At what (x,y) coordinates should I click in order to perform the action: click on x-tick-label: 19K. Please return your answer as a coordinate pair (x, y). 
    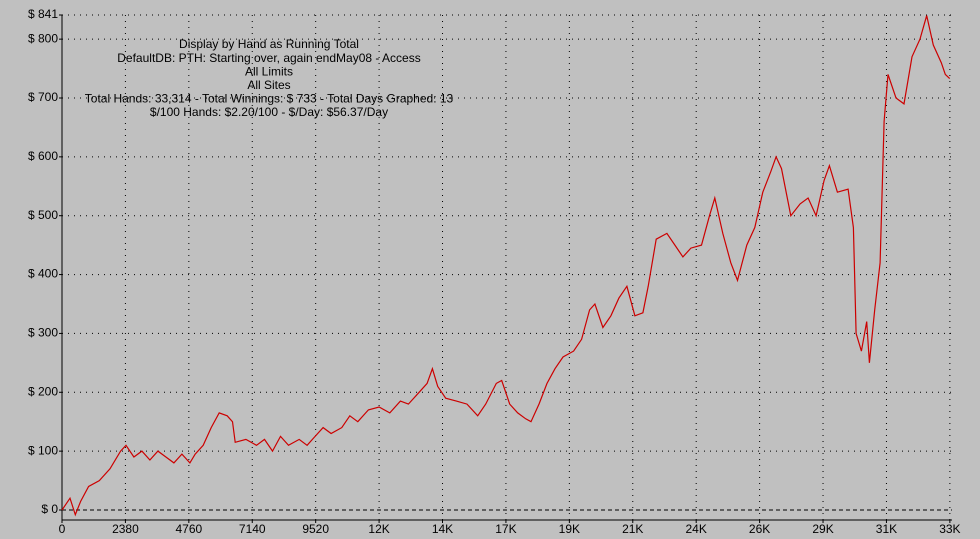
    Looking at the image, I should click on (569, 529).